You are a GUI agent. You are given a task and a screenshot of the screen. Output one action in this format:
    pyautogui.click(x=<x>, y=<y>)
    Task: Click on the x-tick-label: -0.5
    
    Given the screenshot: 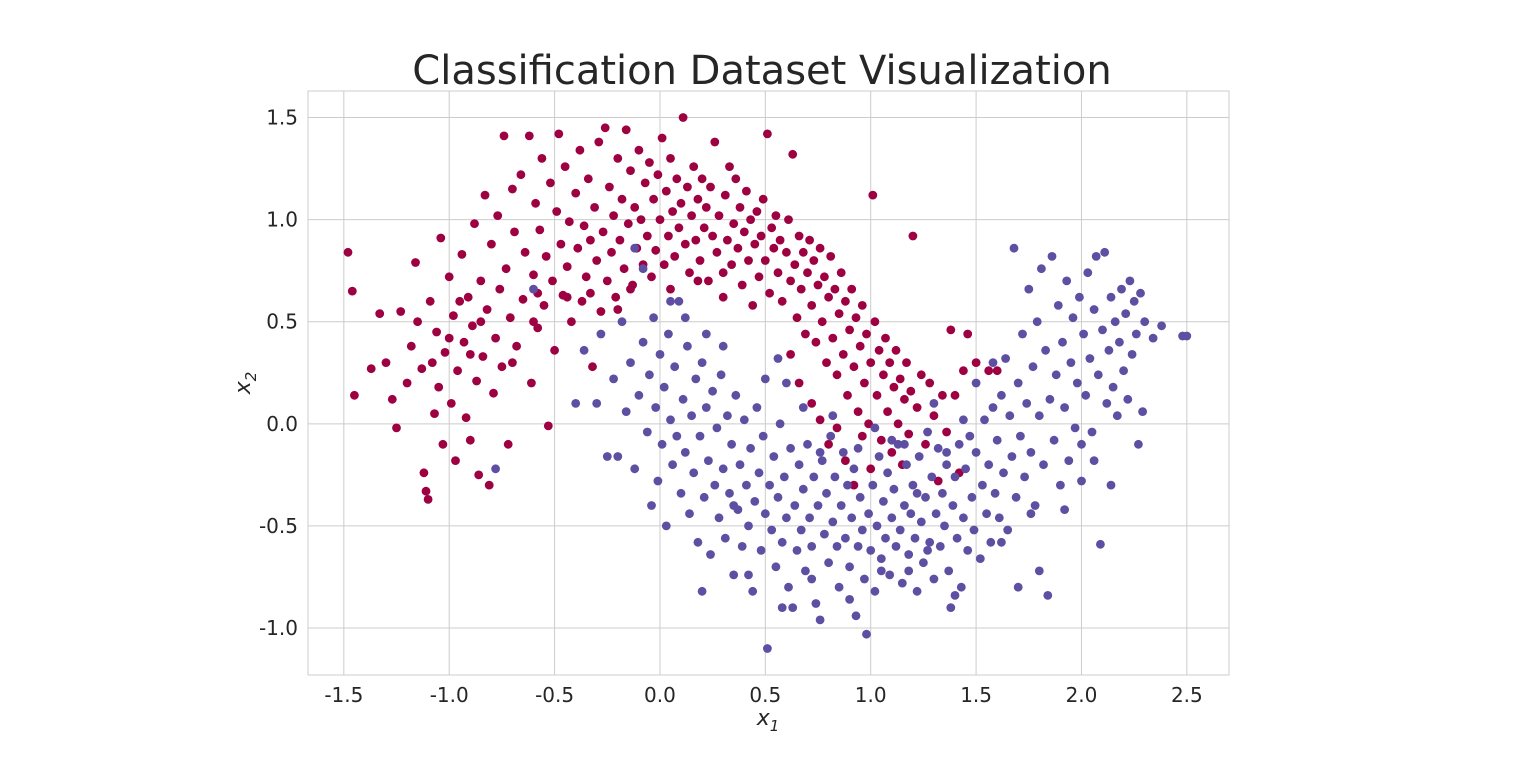 What is the action you would take?
    pyautogui.click(x=554, y=695)
    